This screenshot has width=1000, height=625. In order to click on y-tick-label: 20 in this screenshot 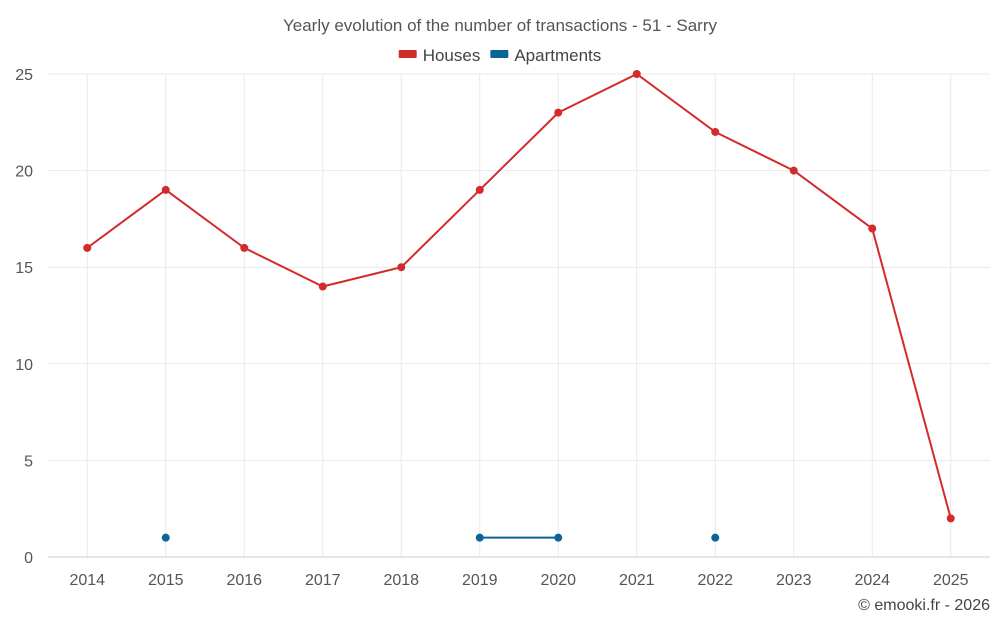, I will do `click(24, 172)`.